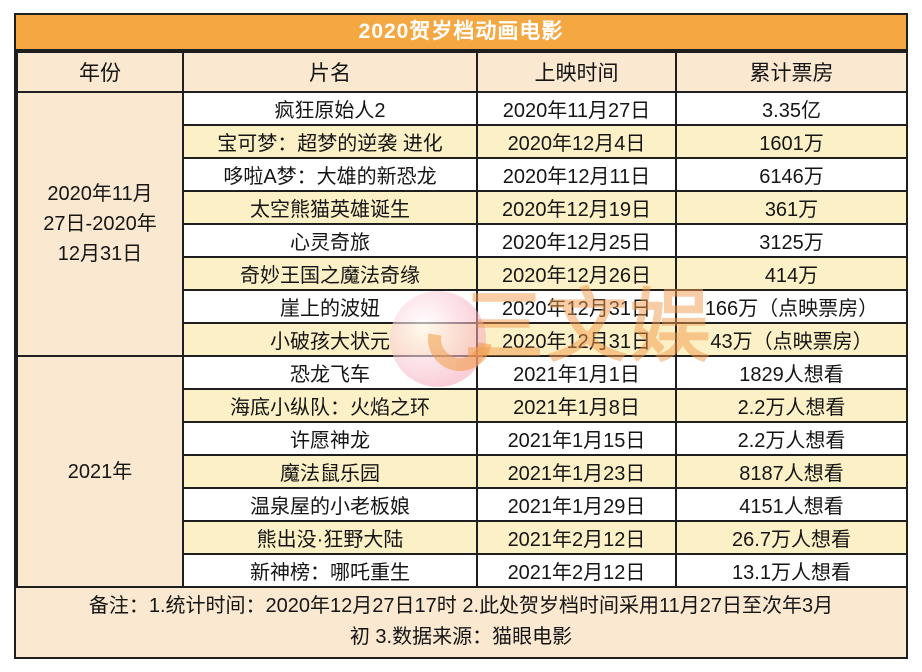  What do you see at coordinates (576, 504) in the screenshot?
I see `release-date-cell: 2021年1月29日` at bounding box center [576, 504].